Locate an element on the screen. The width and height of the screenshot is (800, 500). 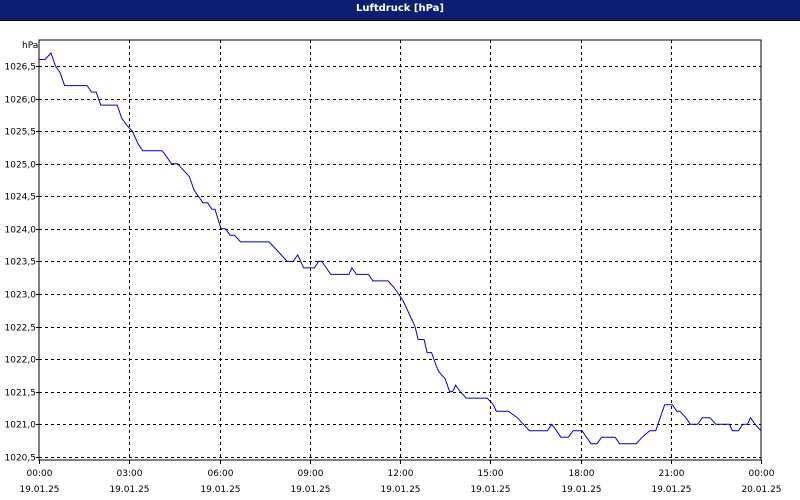
y-tick-label: 1025,5 is located at coordinates (21, 133).